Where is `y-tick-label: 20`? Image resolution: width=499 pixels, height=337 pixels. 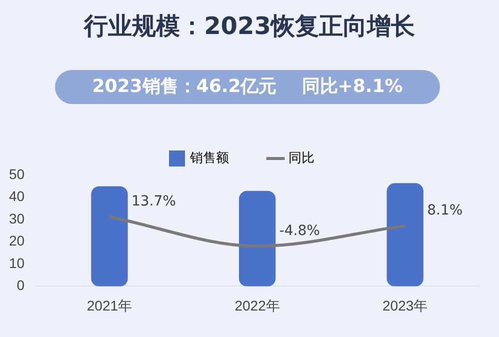
y-tick-label: 20 is located at coordinates (16, 240).